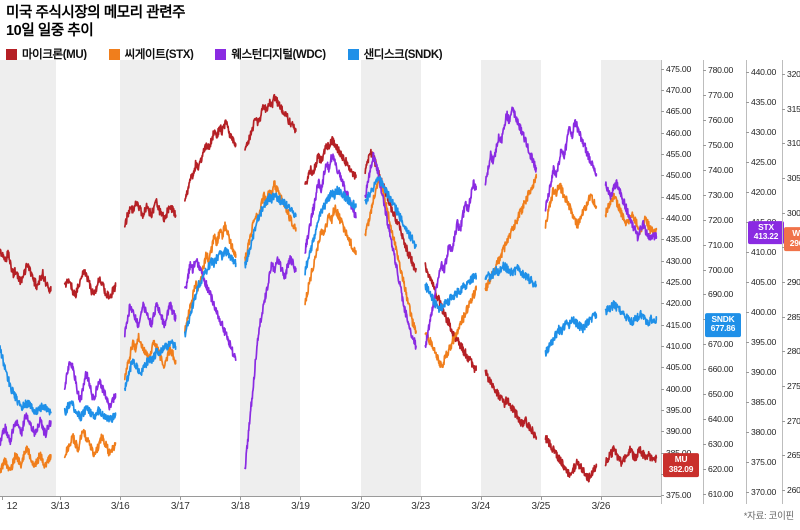 The image size is (800, 530). Describe the element at coordinates (721, 369) in the screenshot. I see `axis-tick-label: 660.00` at that location.